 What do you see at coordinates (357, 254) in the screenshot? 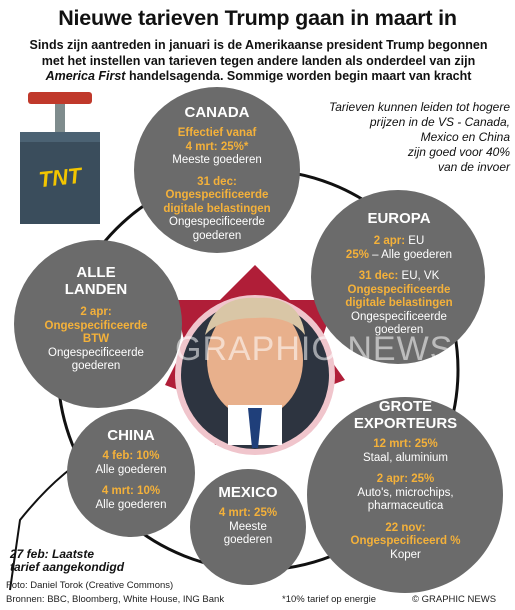
I see `europa-rate: 25%` at bounding box center [357, 254].